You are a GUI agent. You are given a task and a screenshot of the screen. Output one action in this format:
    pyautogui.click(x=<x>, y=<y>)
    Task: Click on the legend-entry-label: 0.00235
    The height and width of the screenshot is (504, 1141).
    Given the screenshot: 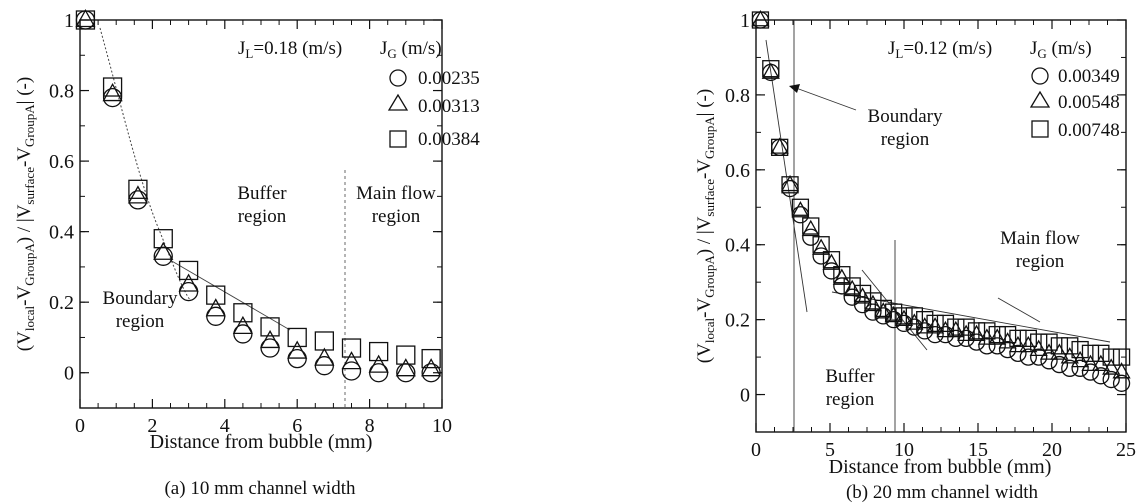 What is the action you would take?
    pyautogui.click(x=449, y=78)
    